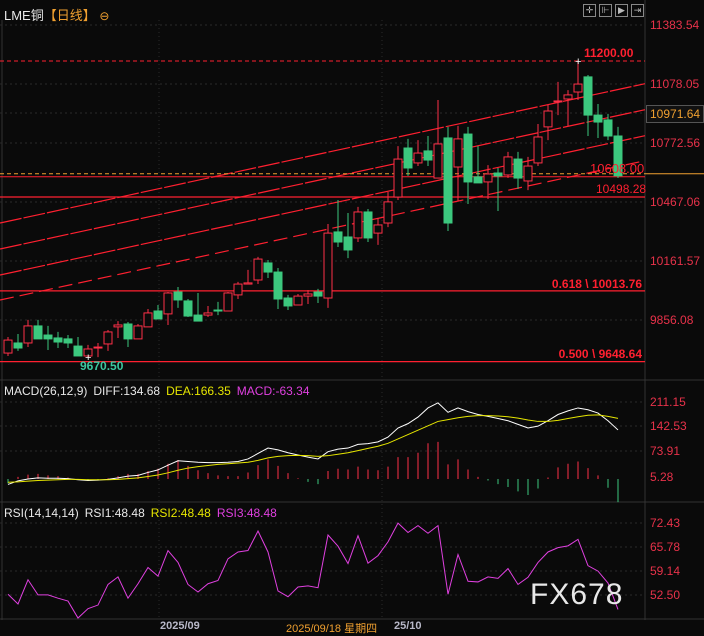 The image size is (704, 636). I want to click on macd-axis-label: 142.53, so click(668, 426).